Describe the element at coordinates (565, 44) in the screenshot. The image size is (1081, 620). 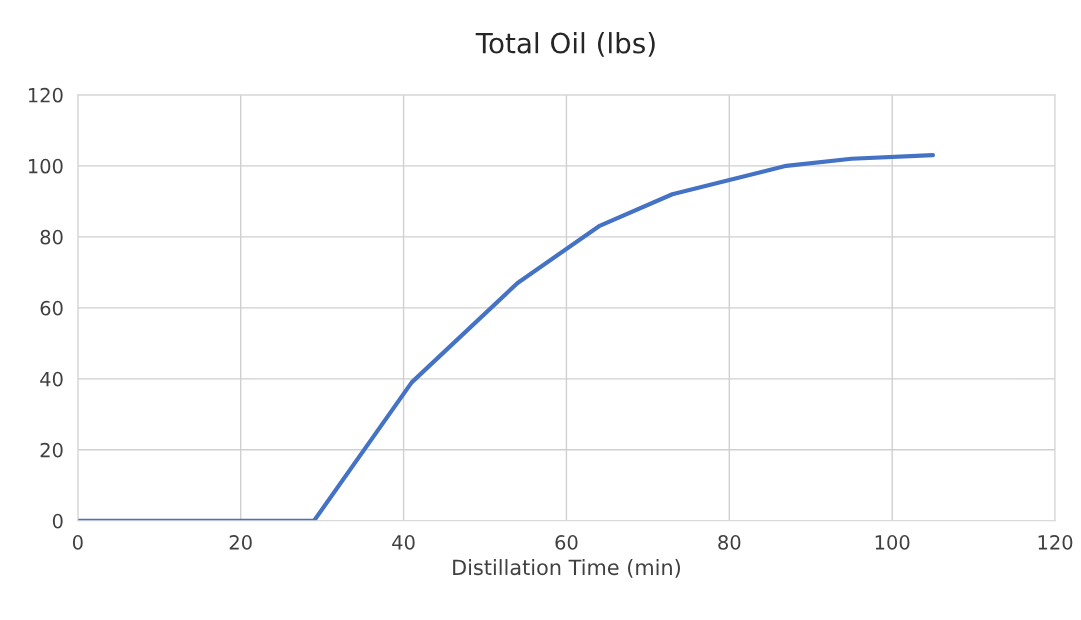
I see `chart-title: Total Oil (lbs)` at that location.